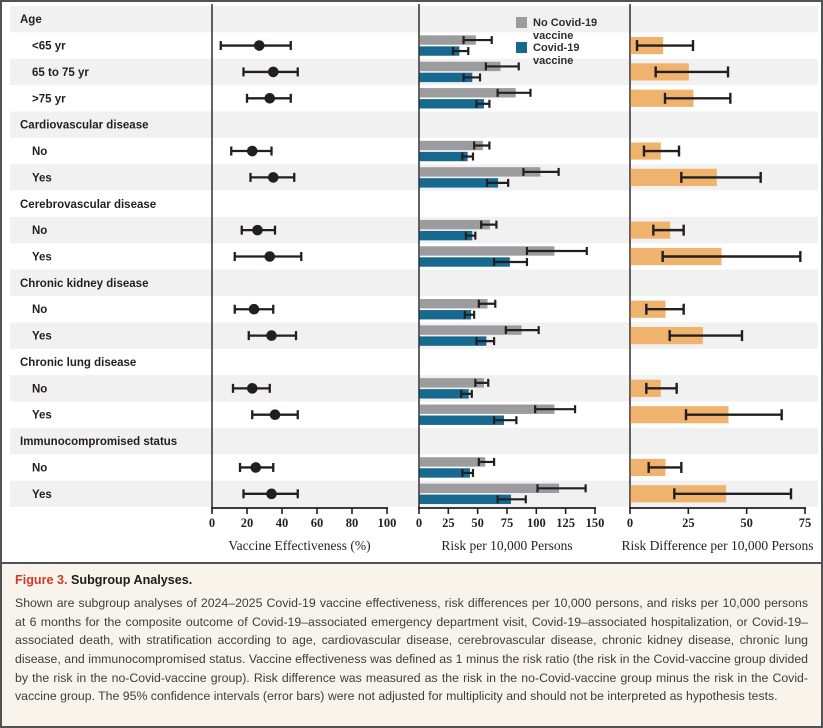 The height and width of the screenshot is (728, 823). Describe the element at coordinates (565, 523) in the screenshot. I see `x-axis-tick-label: 125` at that location.